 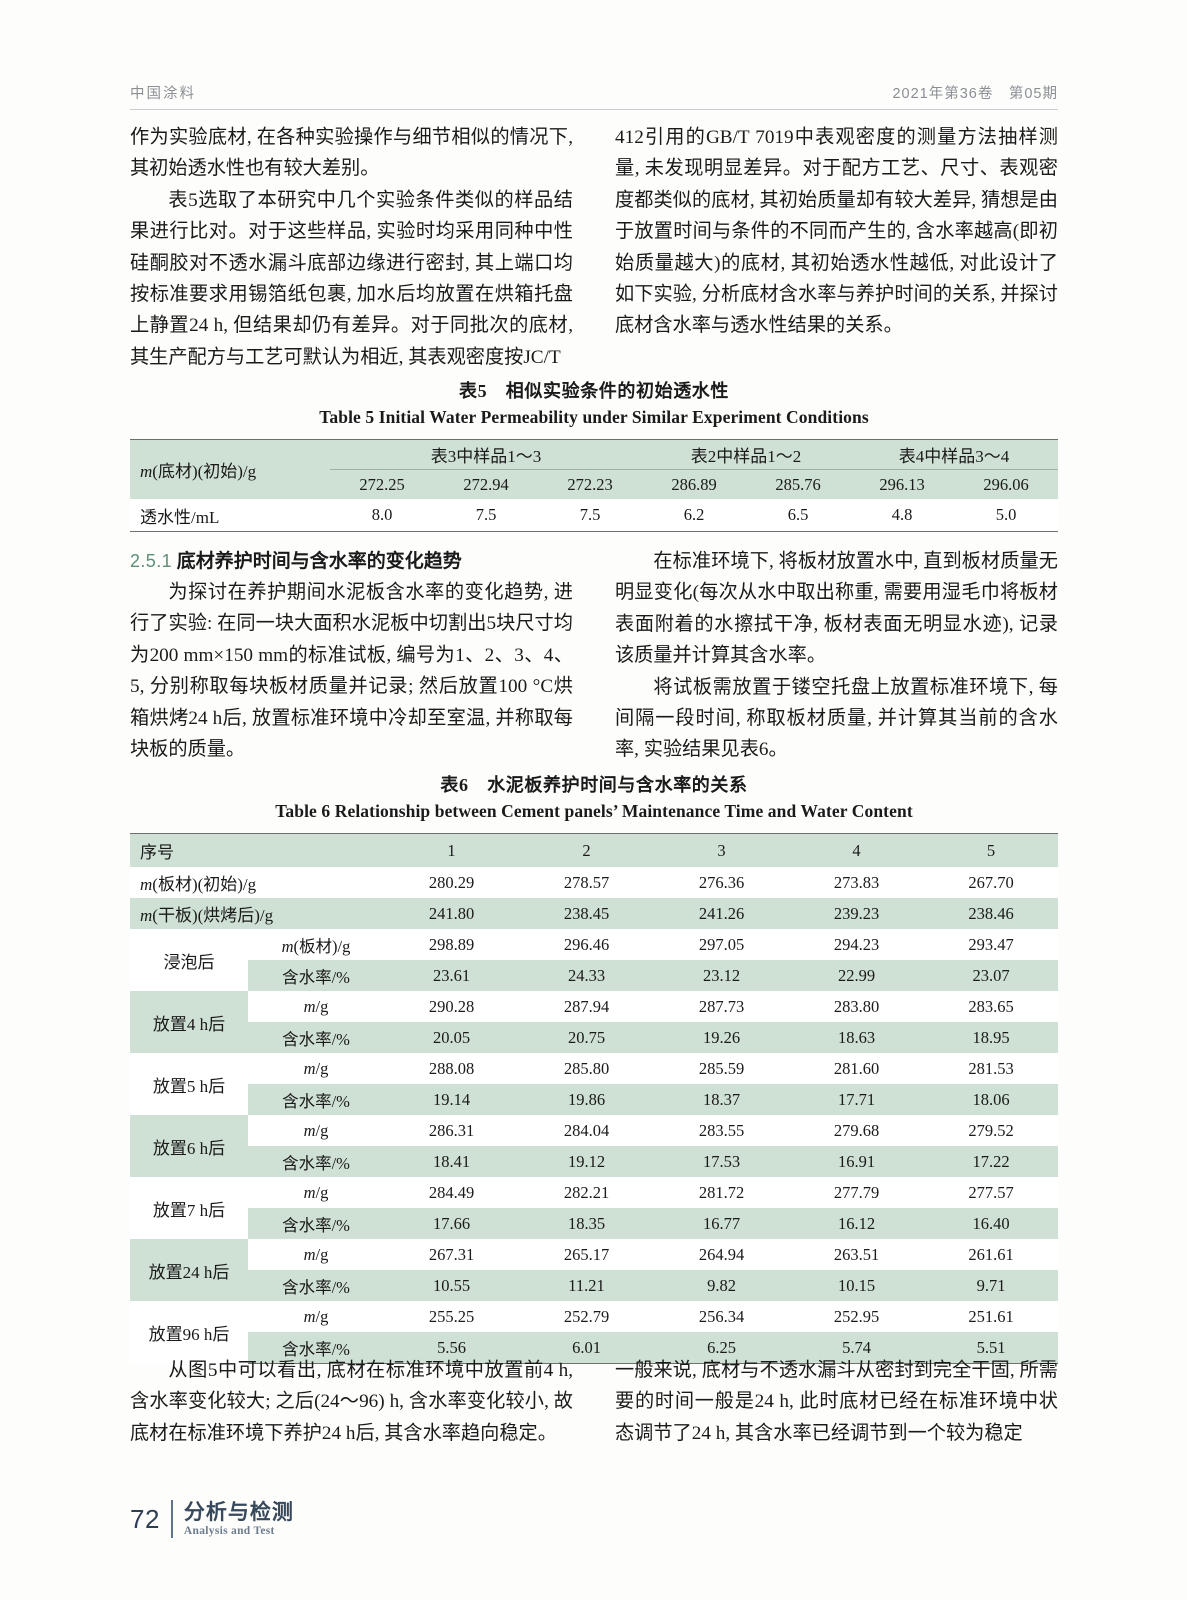 What do you see at coordinates (991, 1037) in the screenshot?
I see `table6-cell: 18.95` at bounding box center [991, 1037].